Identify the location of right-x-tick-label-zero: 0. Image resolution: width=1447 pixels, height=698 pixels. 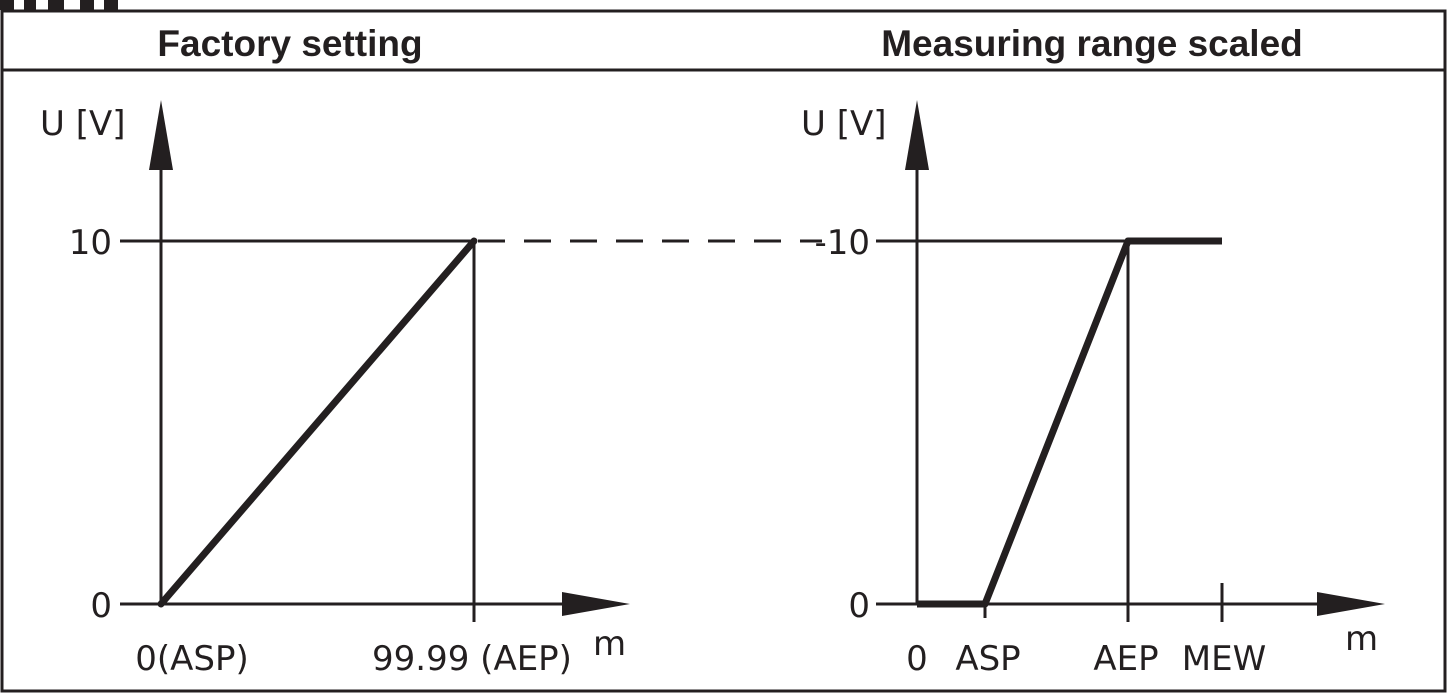
(917, 659).